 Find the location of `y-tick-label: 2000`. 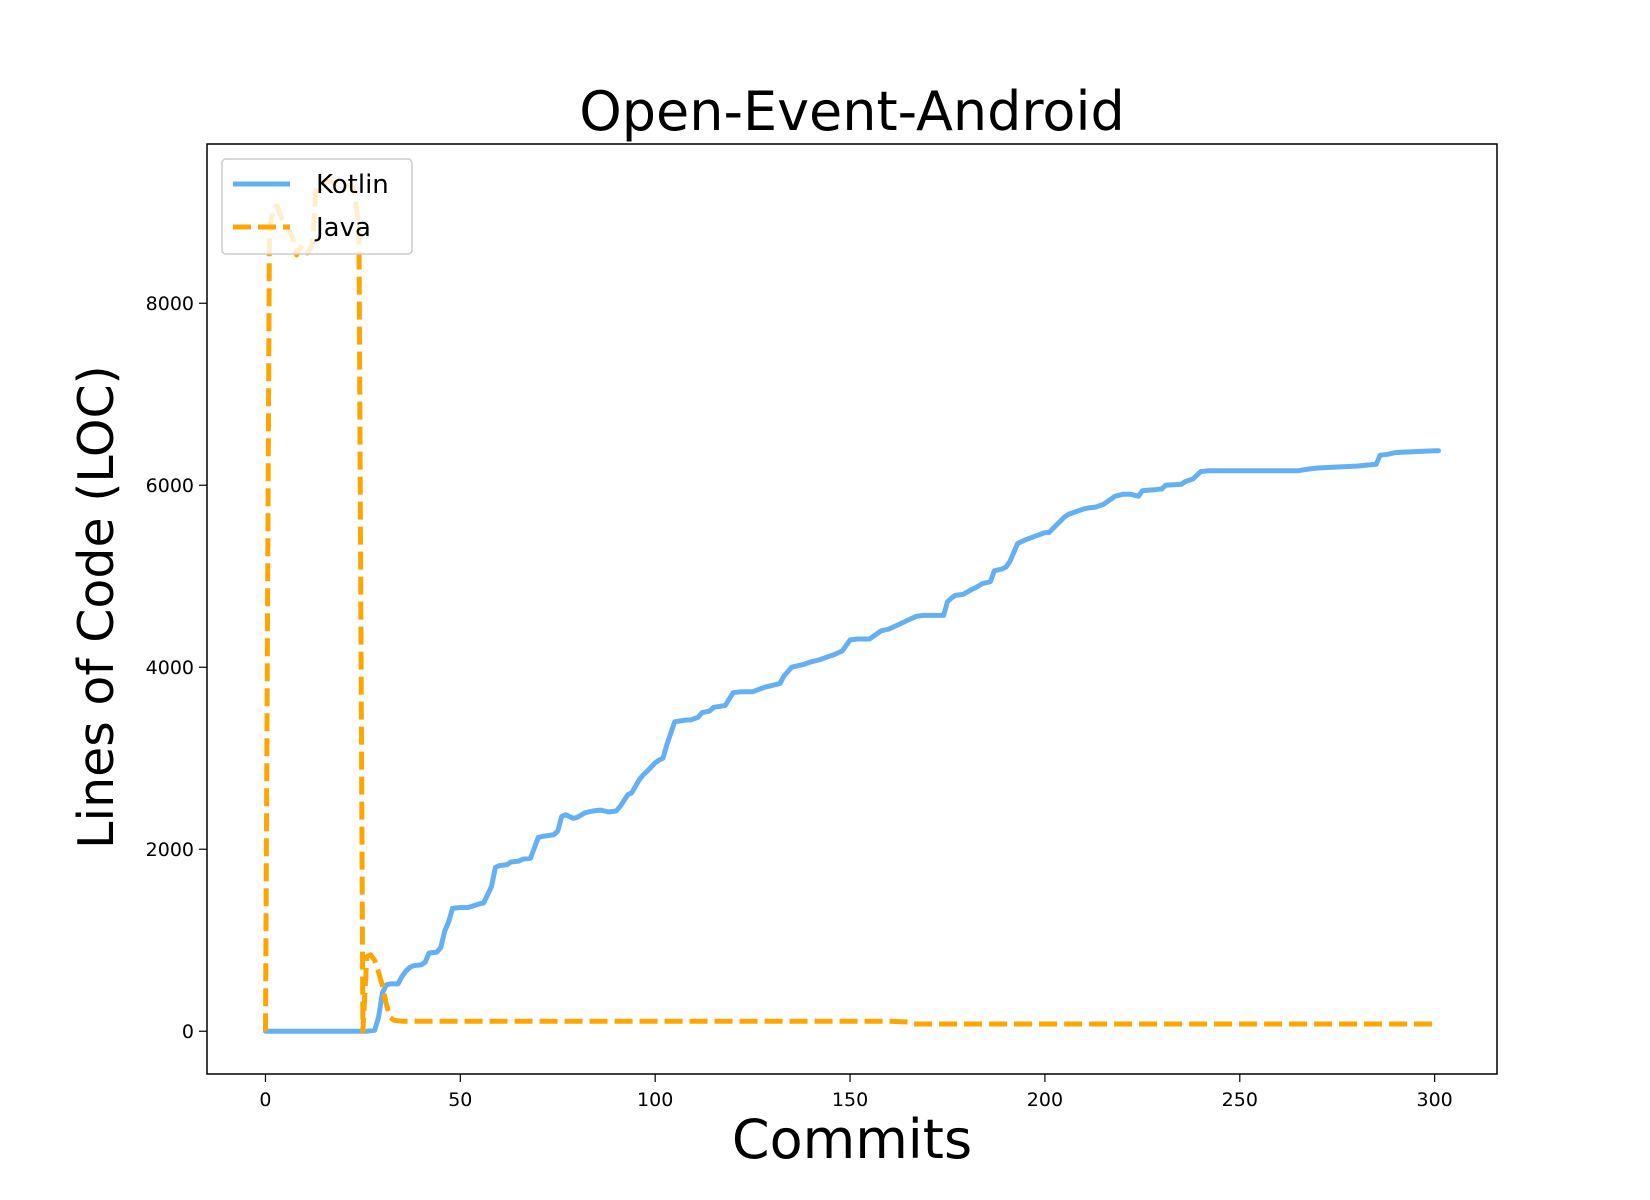

y-tick-label: 2000 is located at coordinates (170, 850).